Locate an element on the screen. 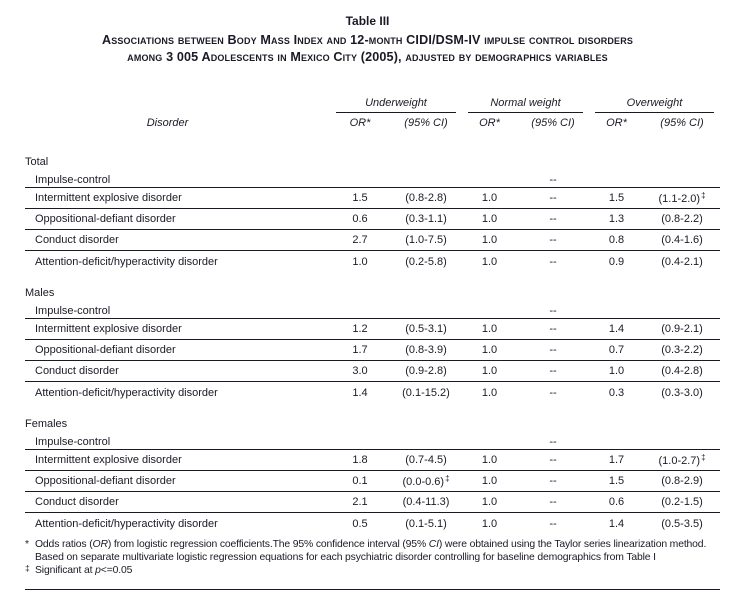  table-cell: 2.1 is located at coordinates (360, 502).